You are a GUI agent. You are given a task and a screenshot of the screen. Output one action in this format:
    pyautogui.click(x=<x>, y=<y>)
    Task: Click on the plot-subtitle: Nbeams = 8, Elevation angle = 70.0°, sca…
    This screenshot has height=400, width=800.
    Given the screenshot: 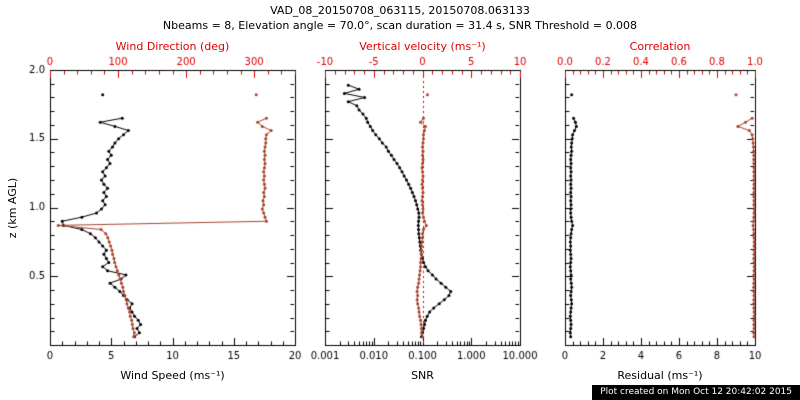 What is the action you would take?
    pyautogui.click(x=400, y=25)
    